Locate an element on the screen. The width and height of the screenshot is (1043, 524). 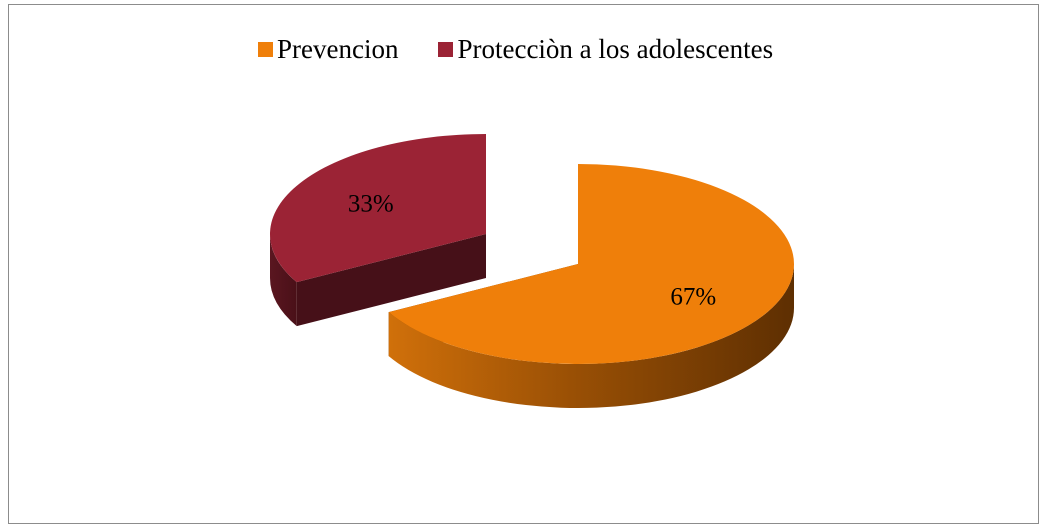
legend-item-proteccion: Protecciòn a los adolescentes is located at coordinates (605, 49).